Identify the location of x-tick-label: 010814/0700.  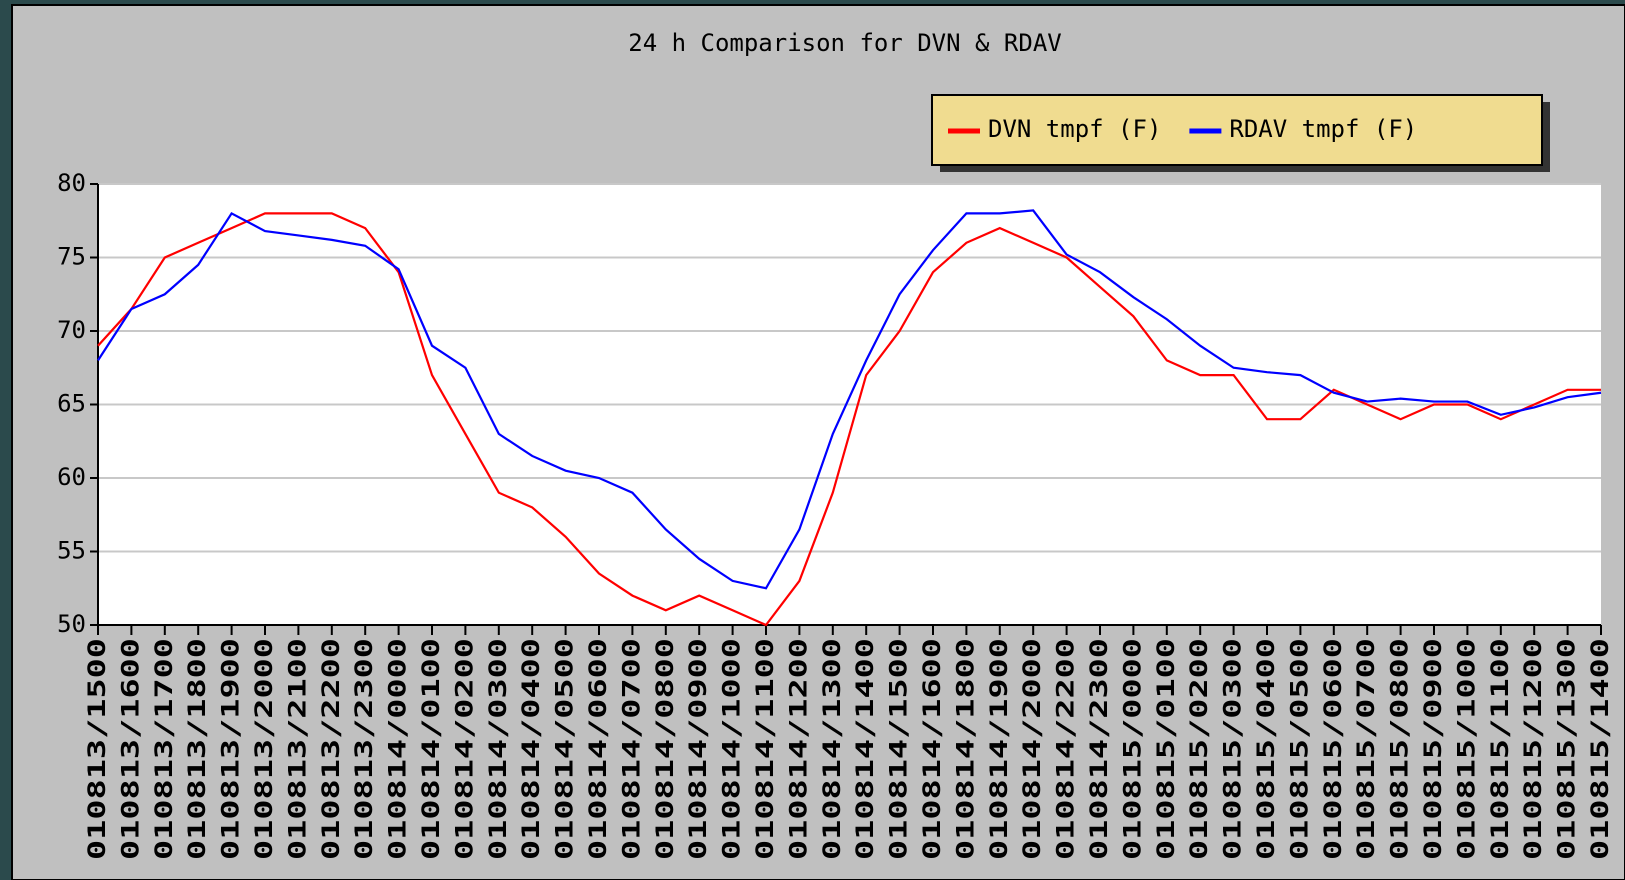
(631, 749).